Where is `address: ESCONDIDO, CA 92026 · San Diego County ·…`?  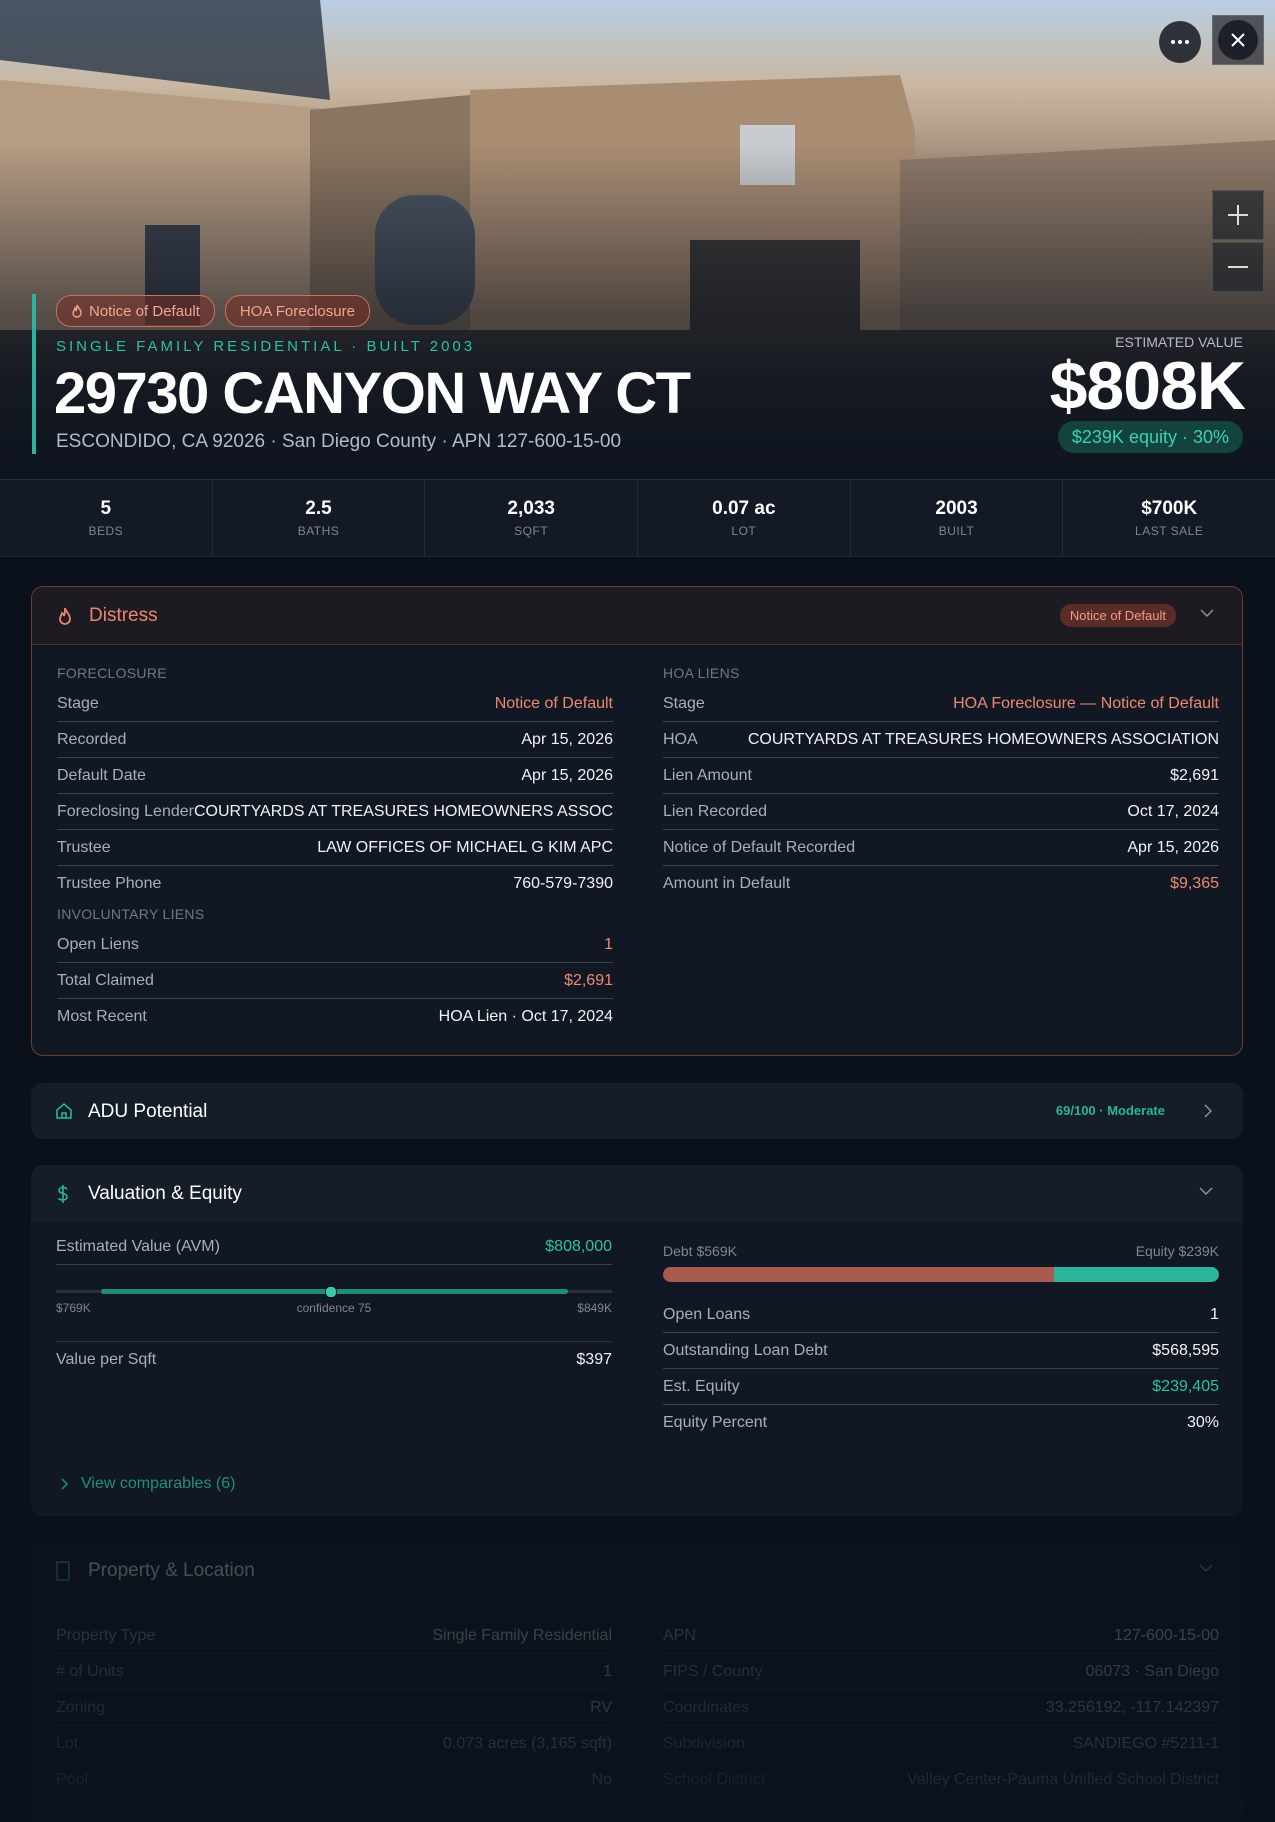
address: ESCONDIDO, CA 92026 · San Diego County ·… is located at coordinates (339, 441).